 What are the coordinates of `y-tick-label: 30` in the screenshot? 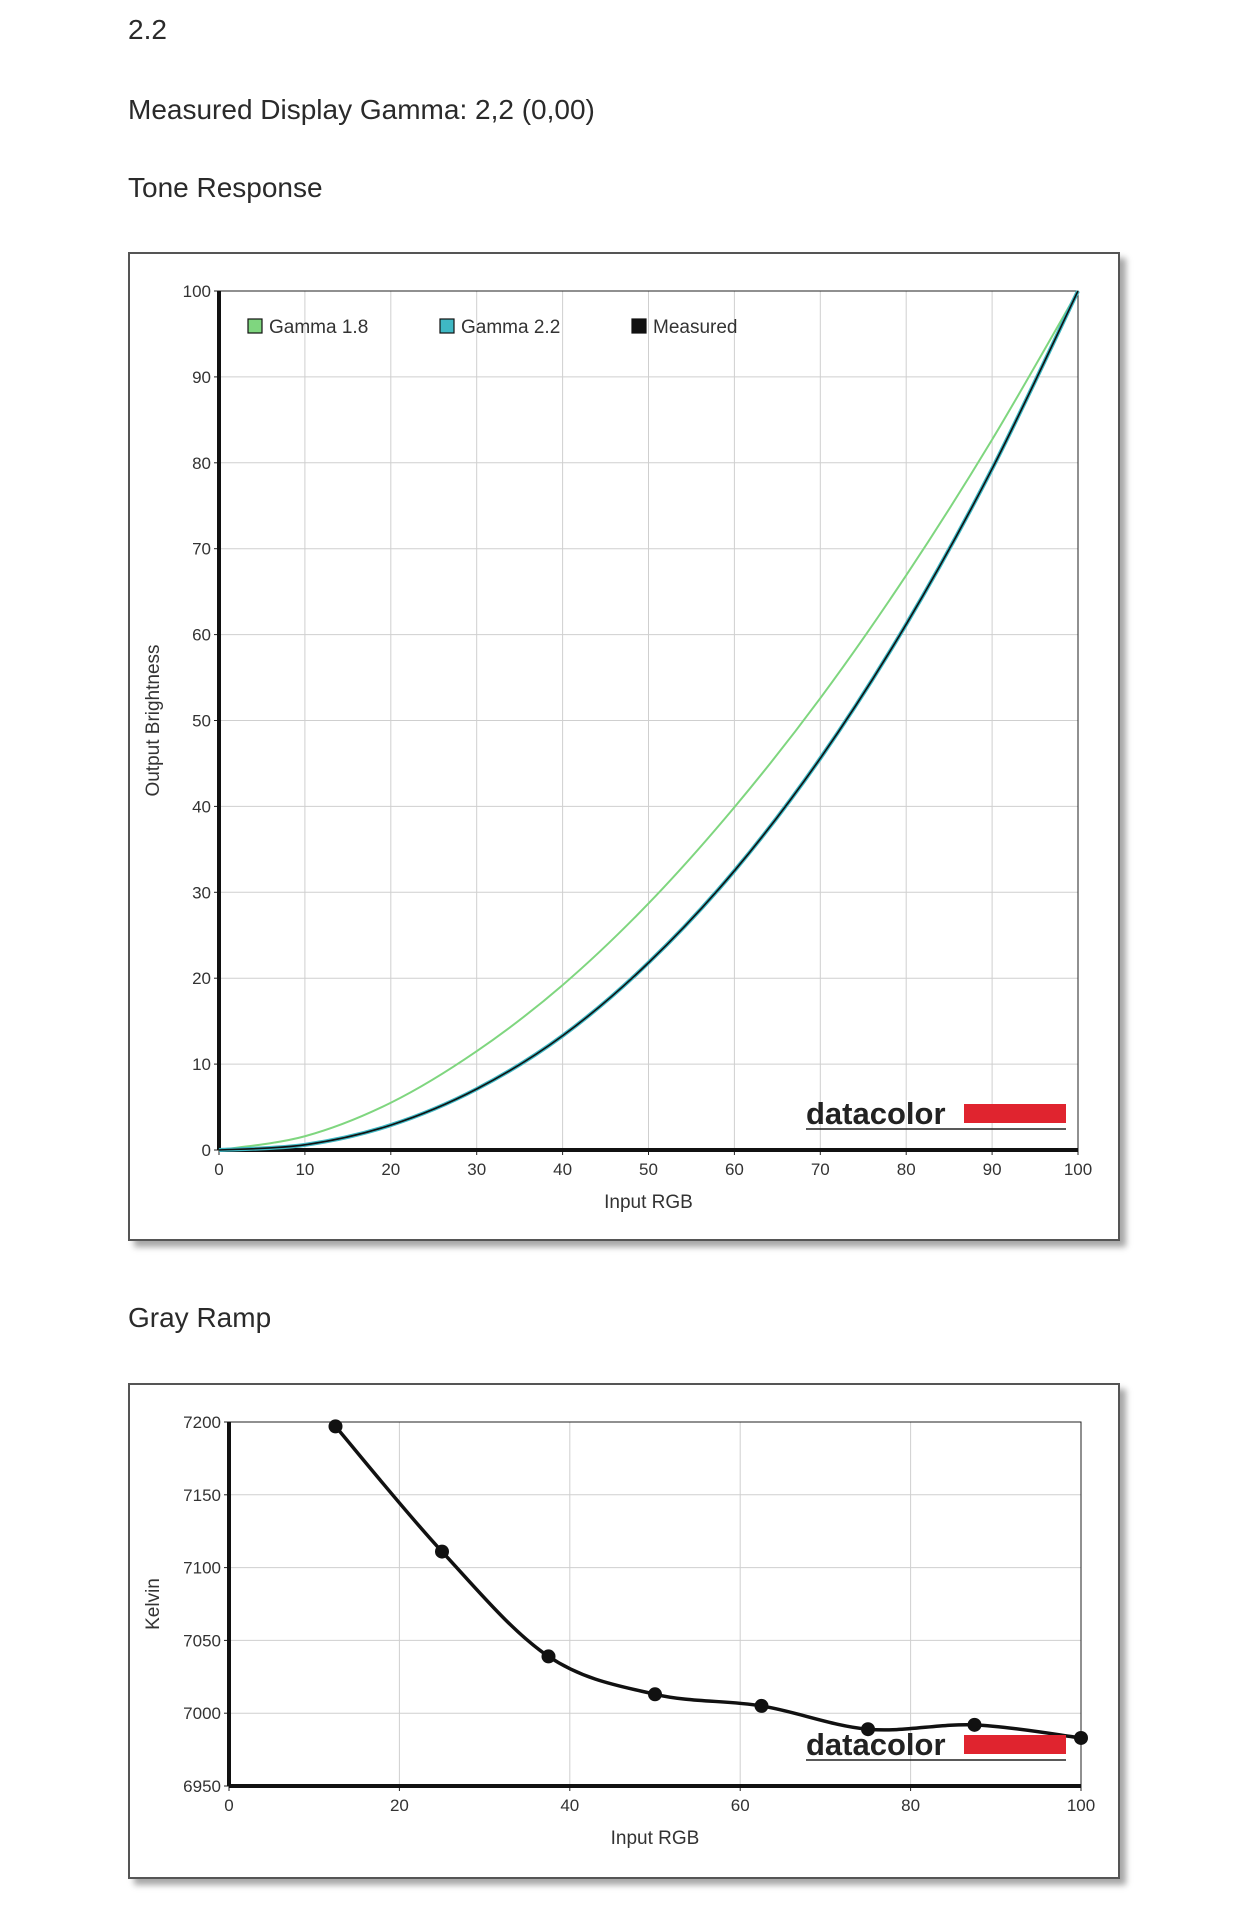 It's located at (201, 892).